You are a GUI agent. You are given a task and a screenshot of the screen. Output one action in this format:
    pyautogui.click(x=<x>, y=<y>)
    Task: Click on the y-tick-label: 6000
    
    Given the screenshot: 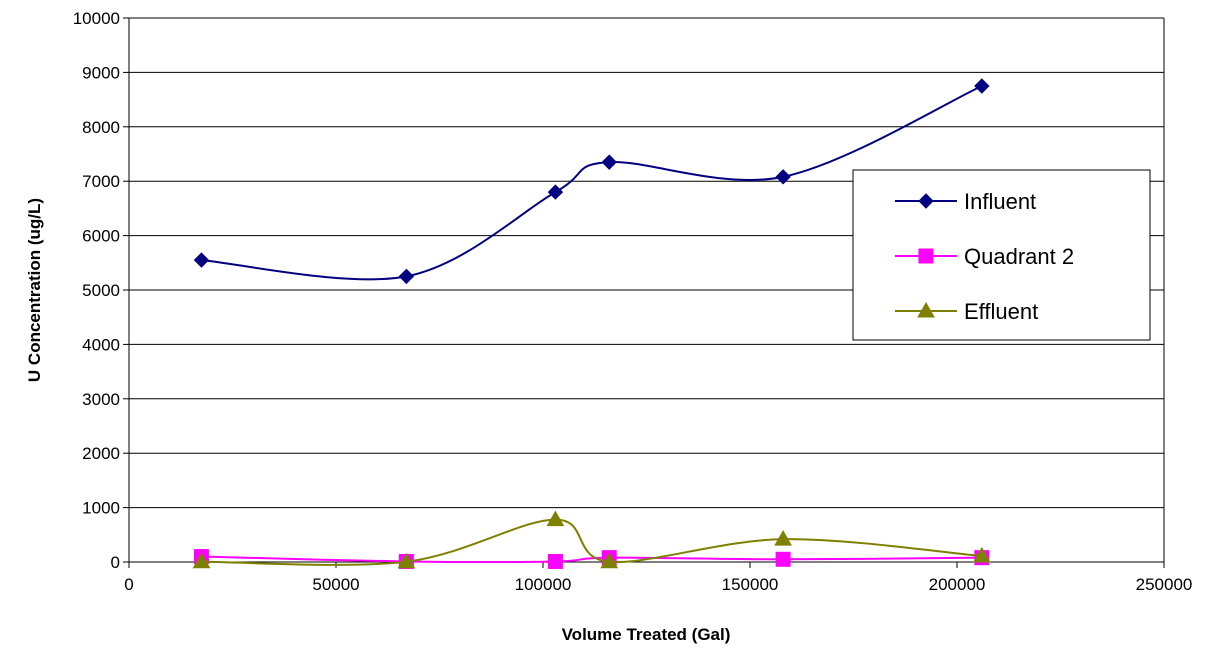 What is the action you would take?
    pyautogui.click(x=101, y=236)
    